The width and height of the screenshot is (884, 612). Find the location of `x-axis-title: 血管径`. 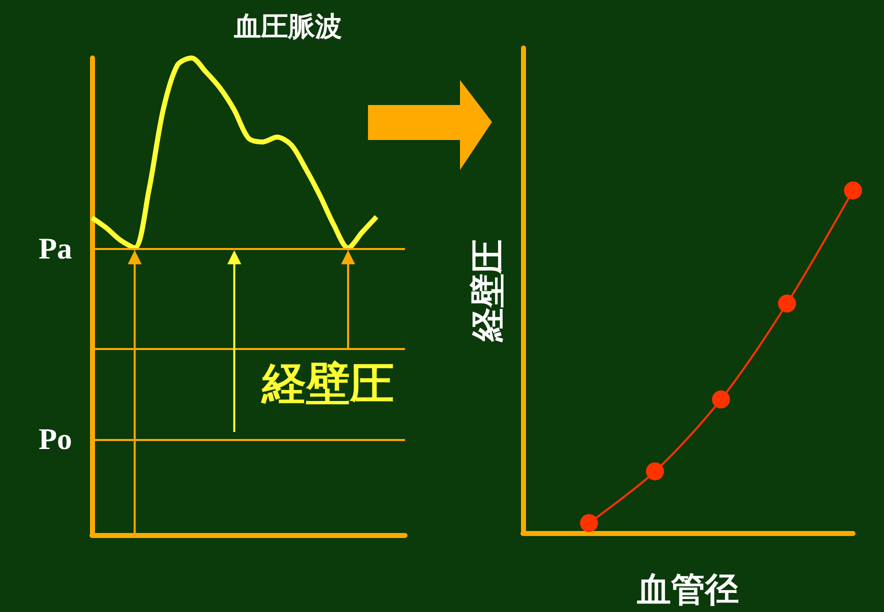

x-axis-title: 血管径 is located at coordinates (687, 590).